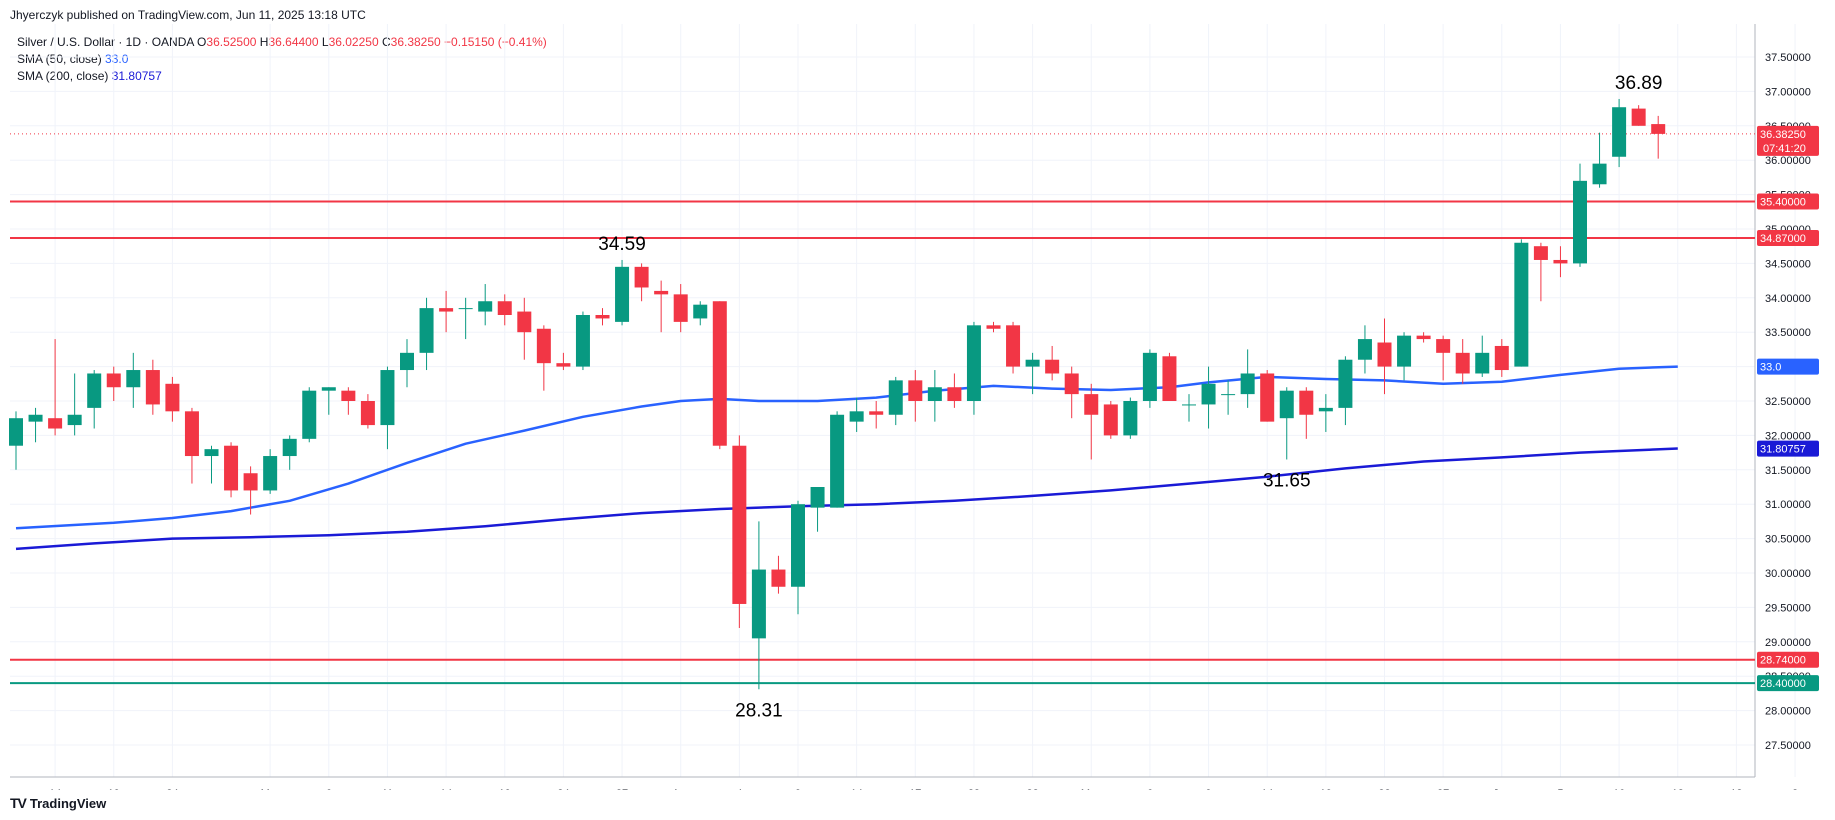 This screenshot has width=1835, height=820. What do you see at coordinates (264, 42) in the screenshot?
I see `high-label: H` at bounding box center [264, 42].